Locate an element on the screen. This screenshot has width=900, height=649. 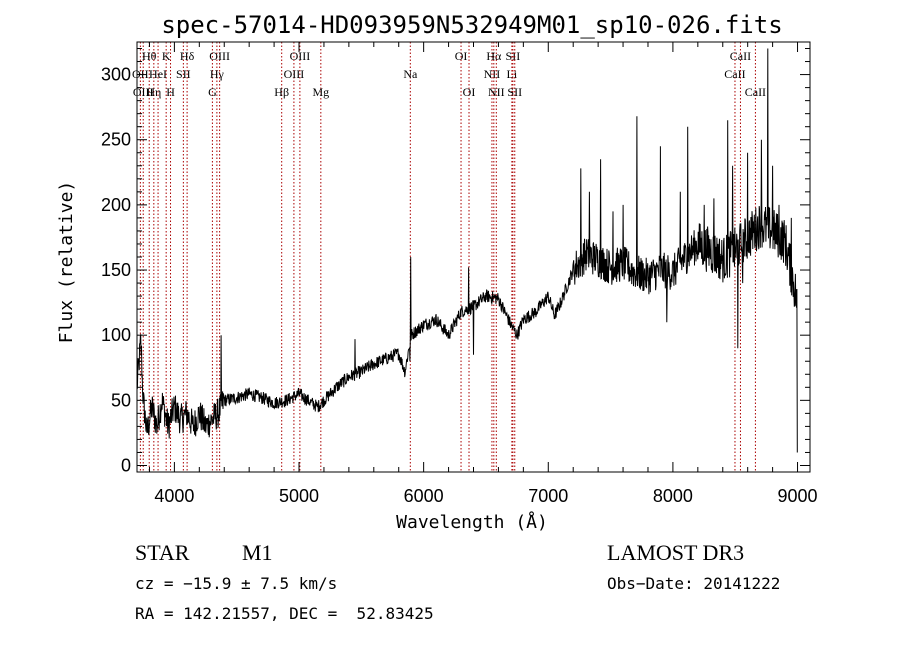
marker-label-7: SII is located at coordinates (183, 74).